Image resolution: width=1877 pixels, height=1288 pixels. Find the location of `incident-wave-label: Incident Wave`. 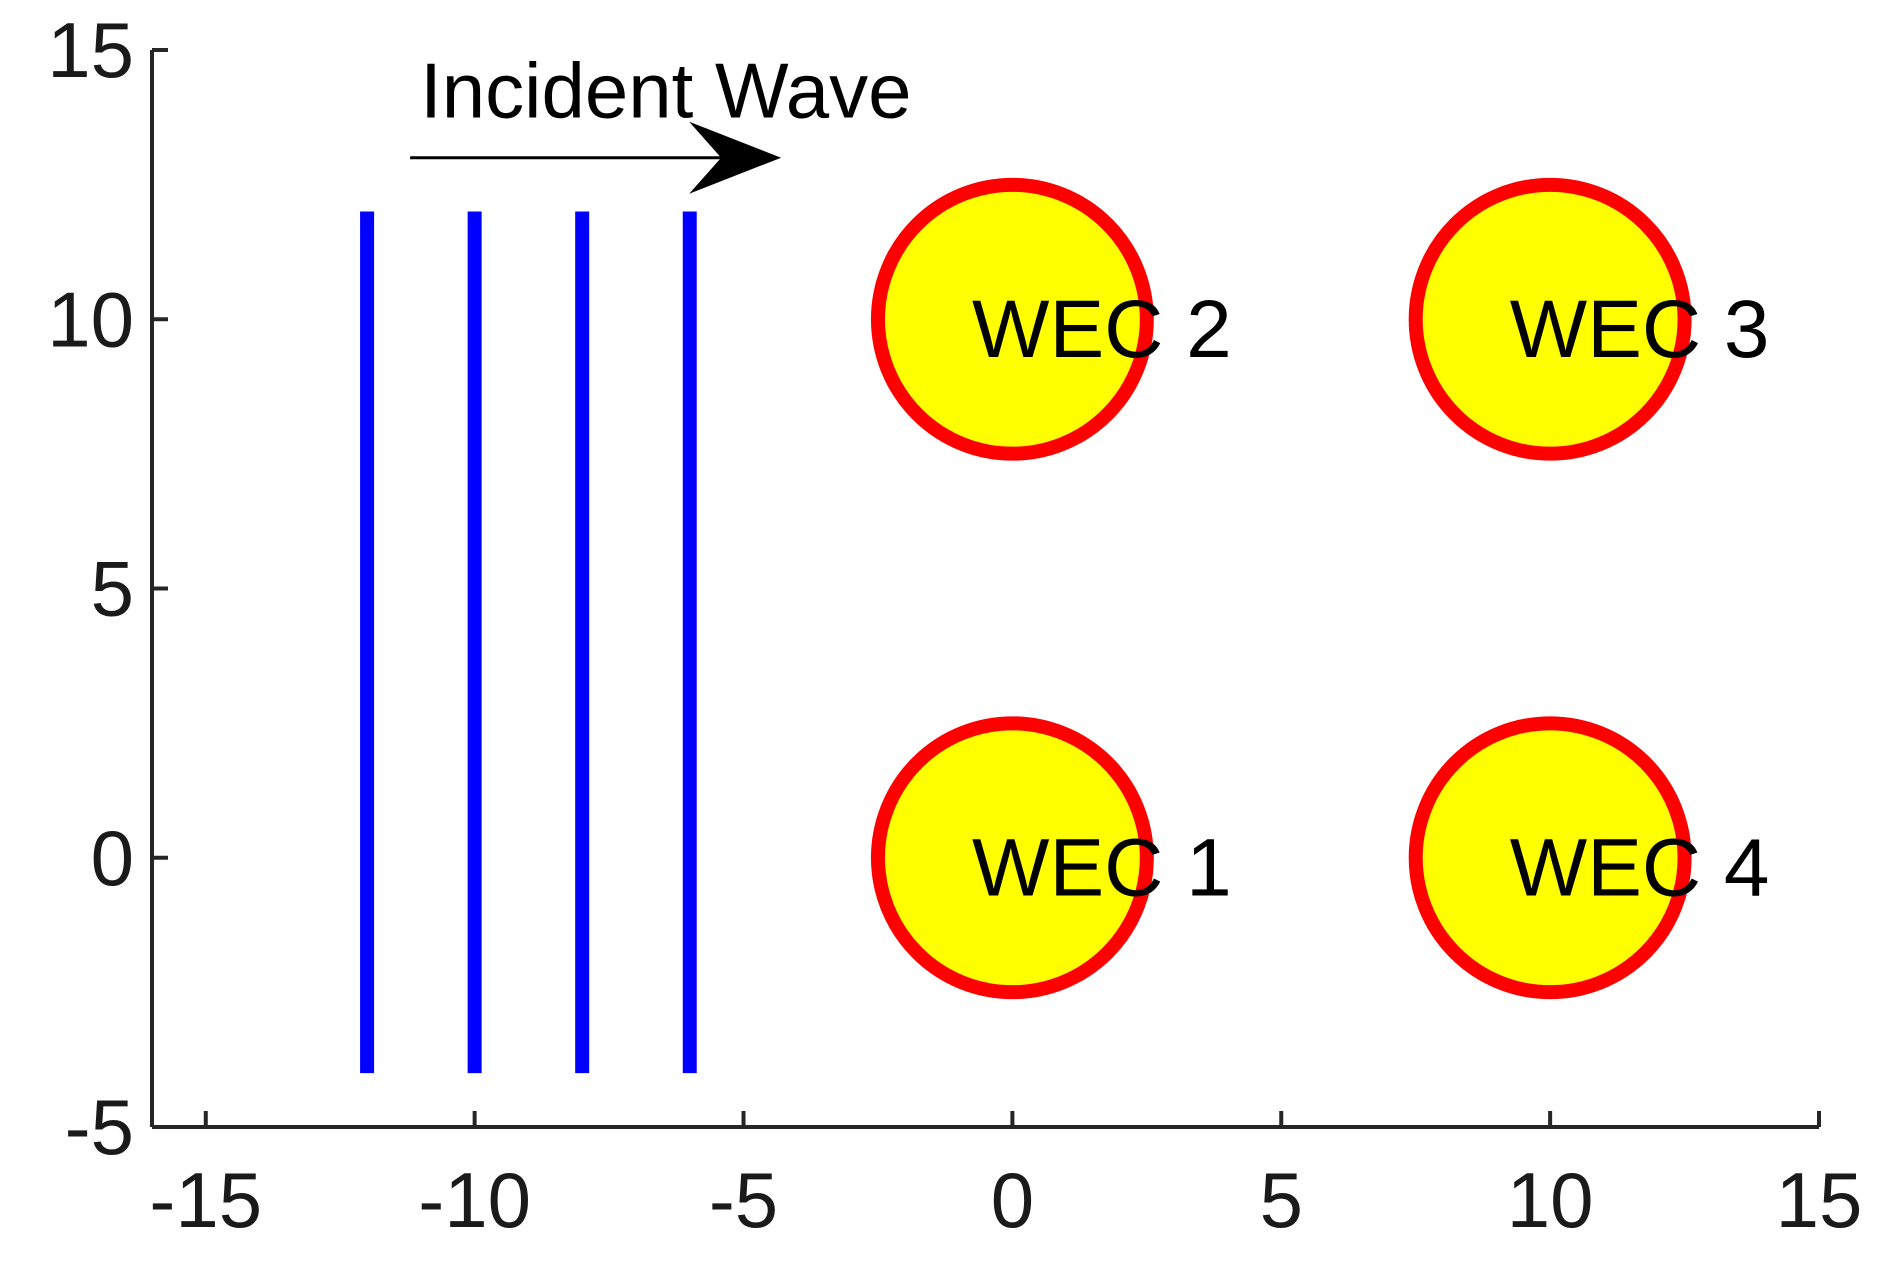

incident-wave-label: Incident Wave is located at coordinates (665, 91).